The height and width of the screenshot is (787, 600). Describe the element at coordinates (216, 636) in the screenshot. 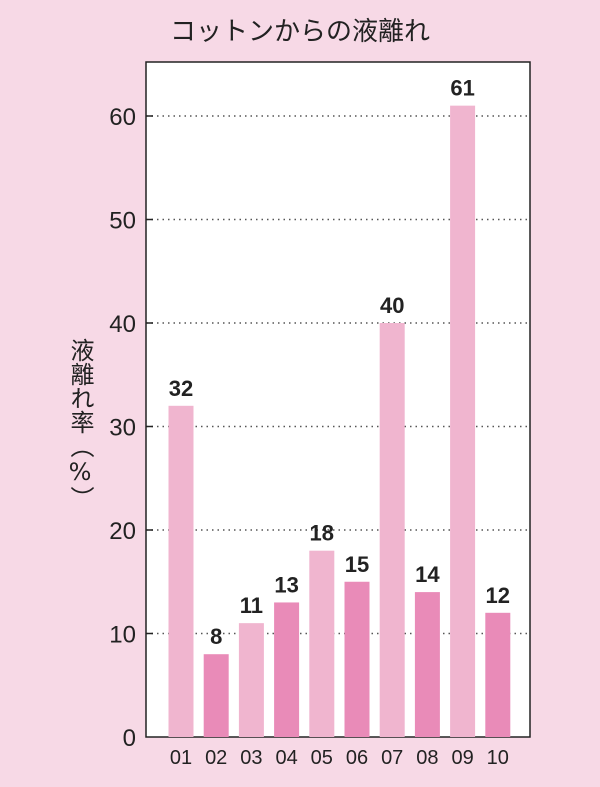

I see `data-label: 8` at that location.